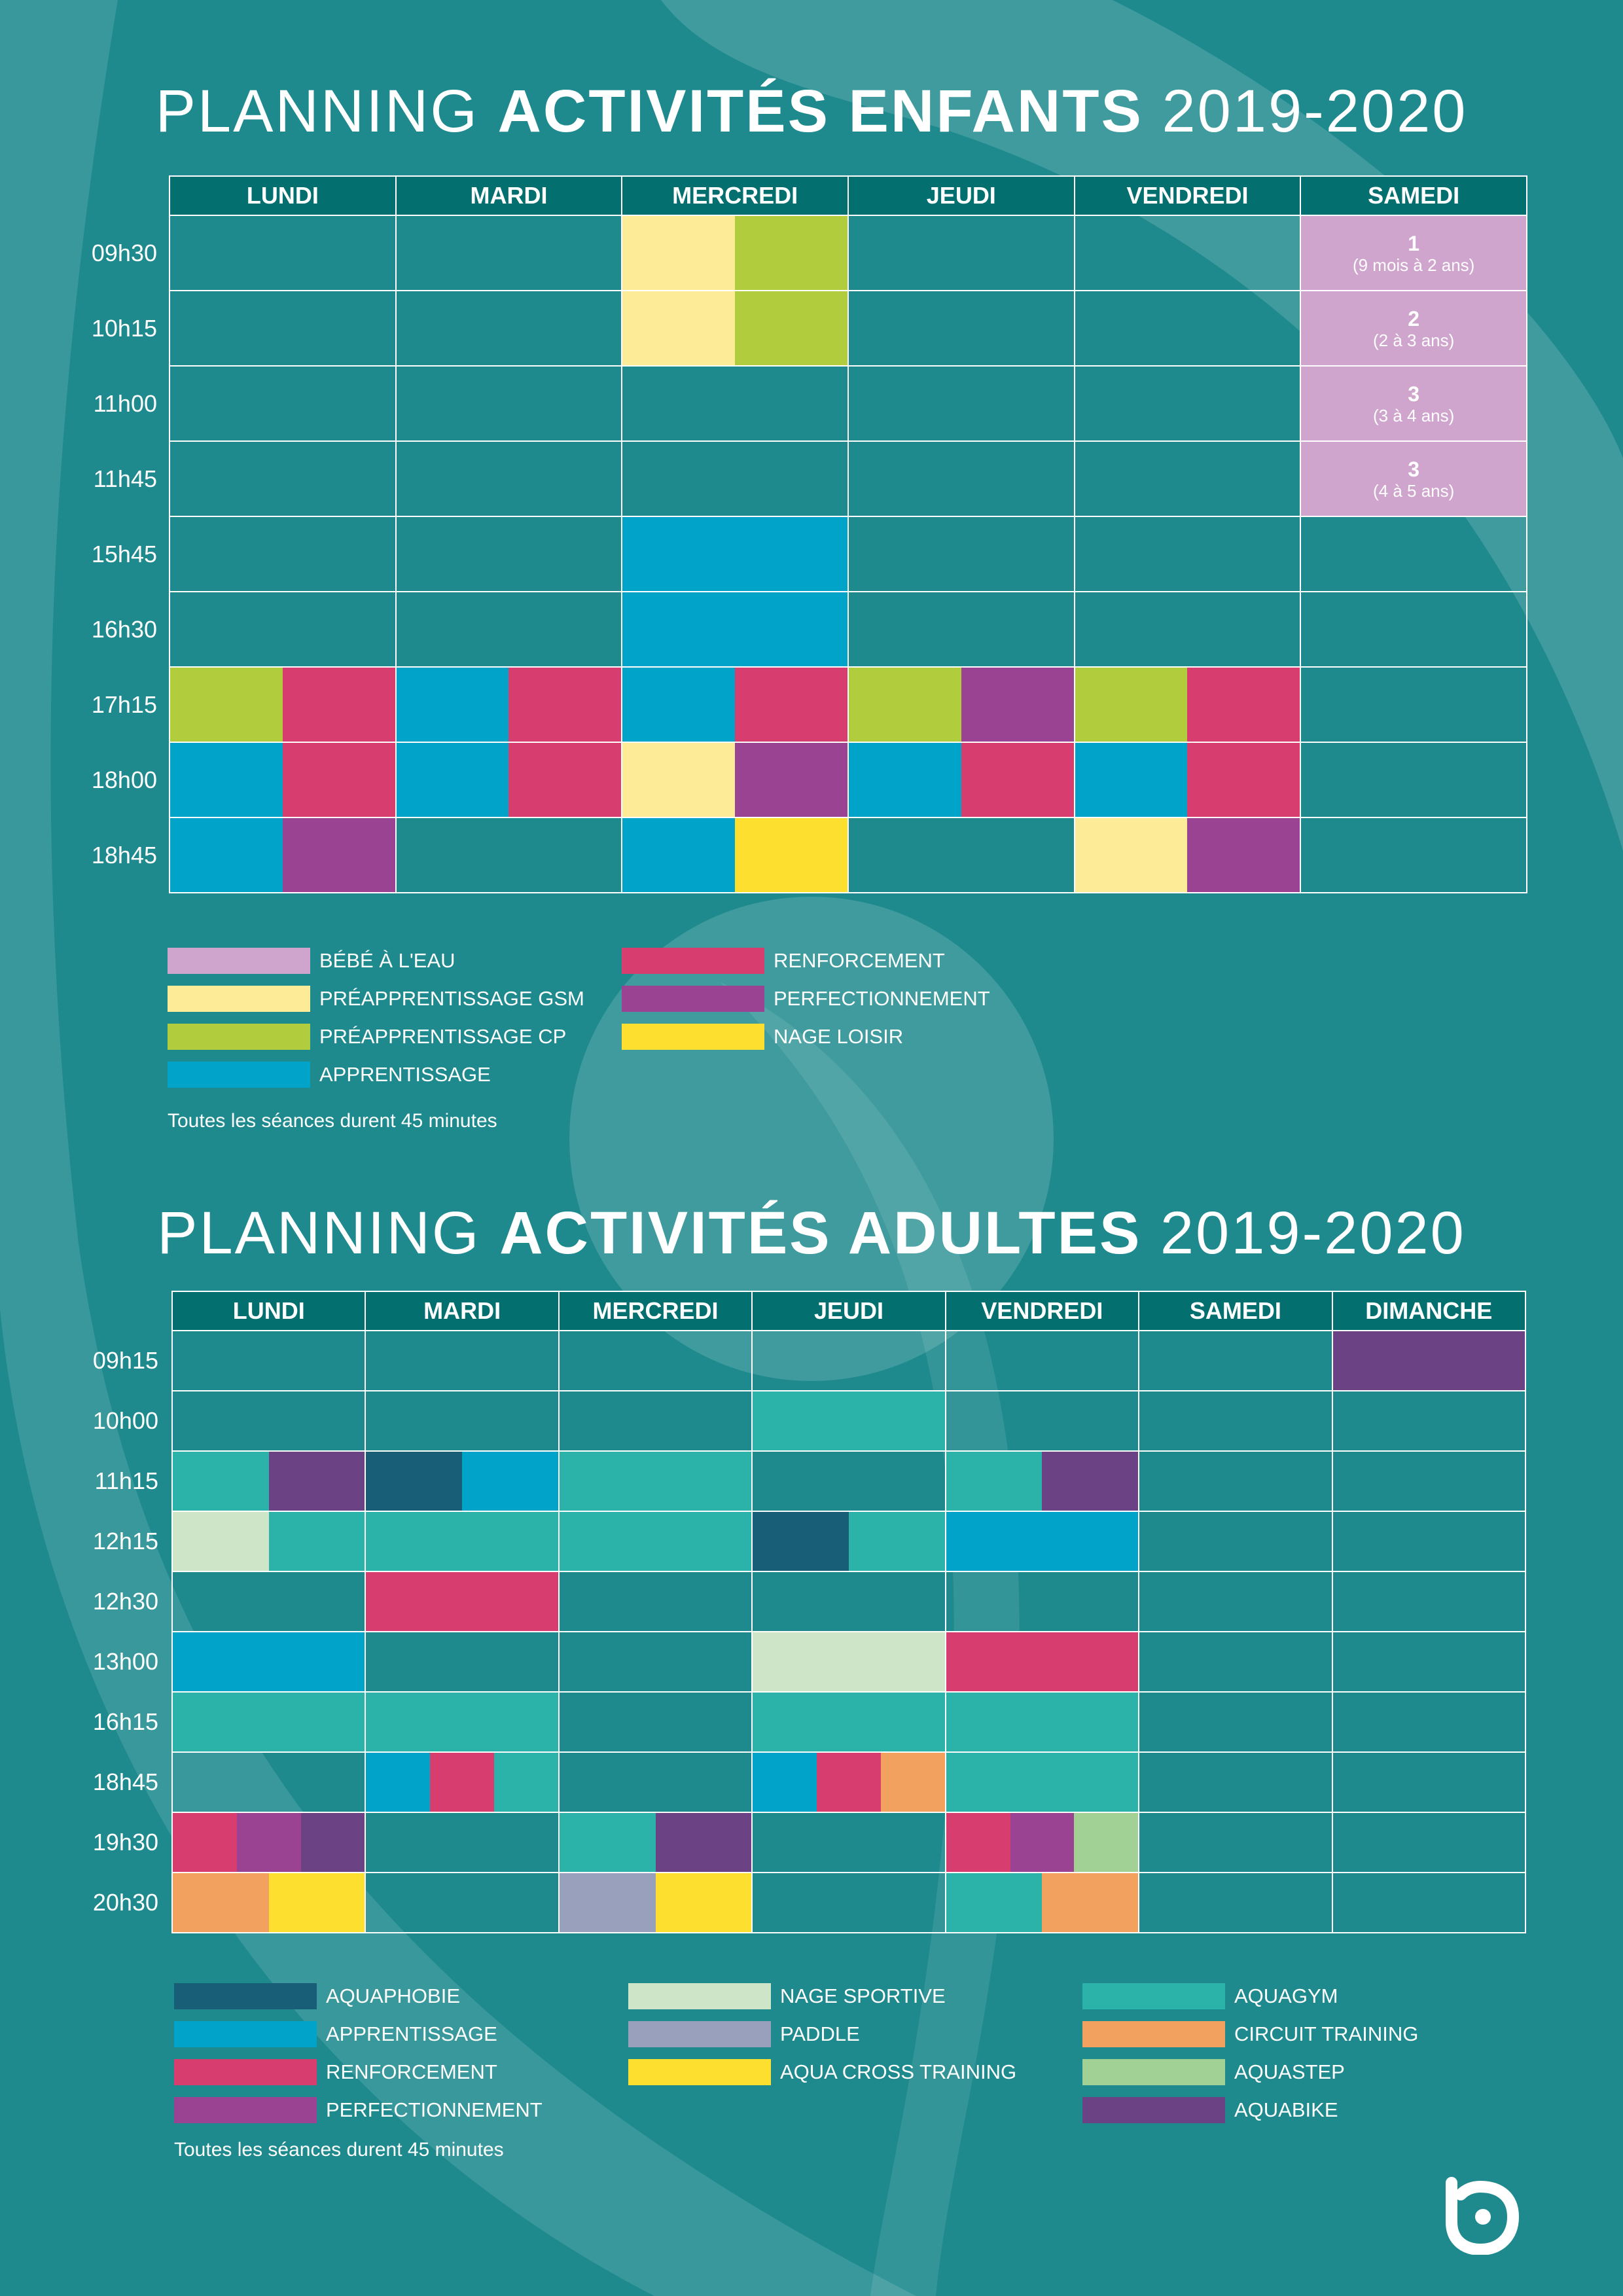  I want to click on legend-label: PRÉAPPRENTISSAGE CP, so click(443, 1036).